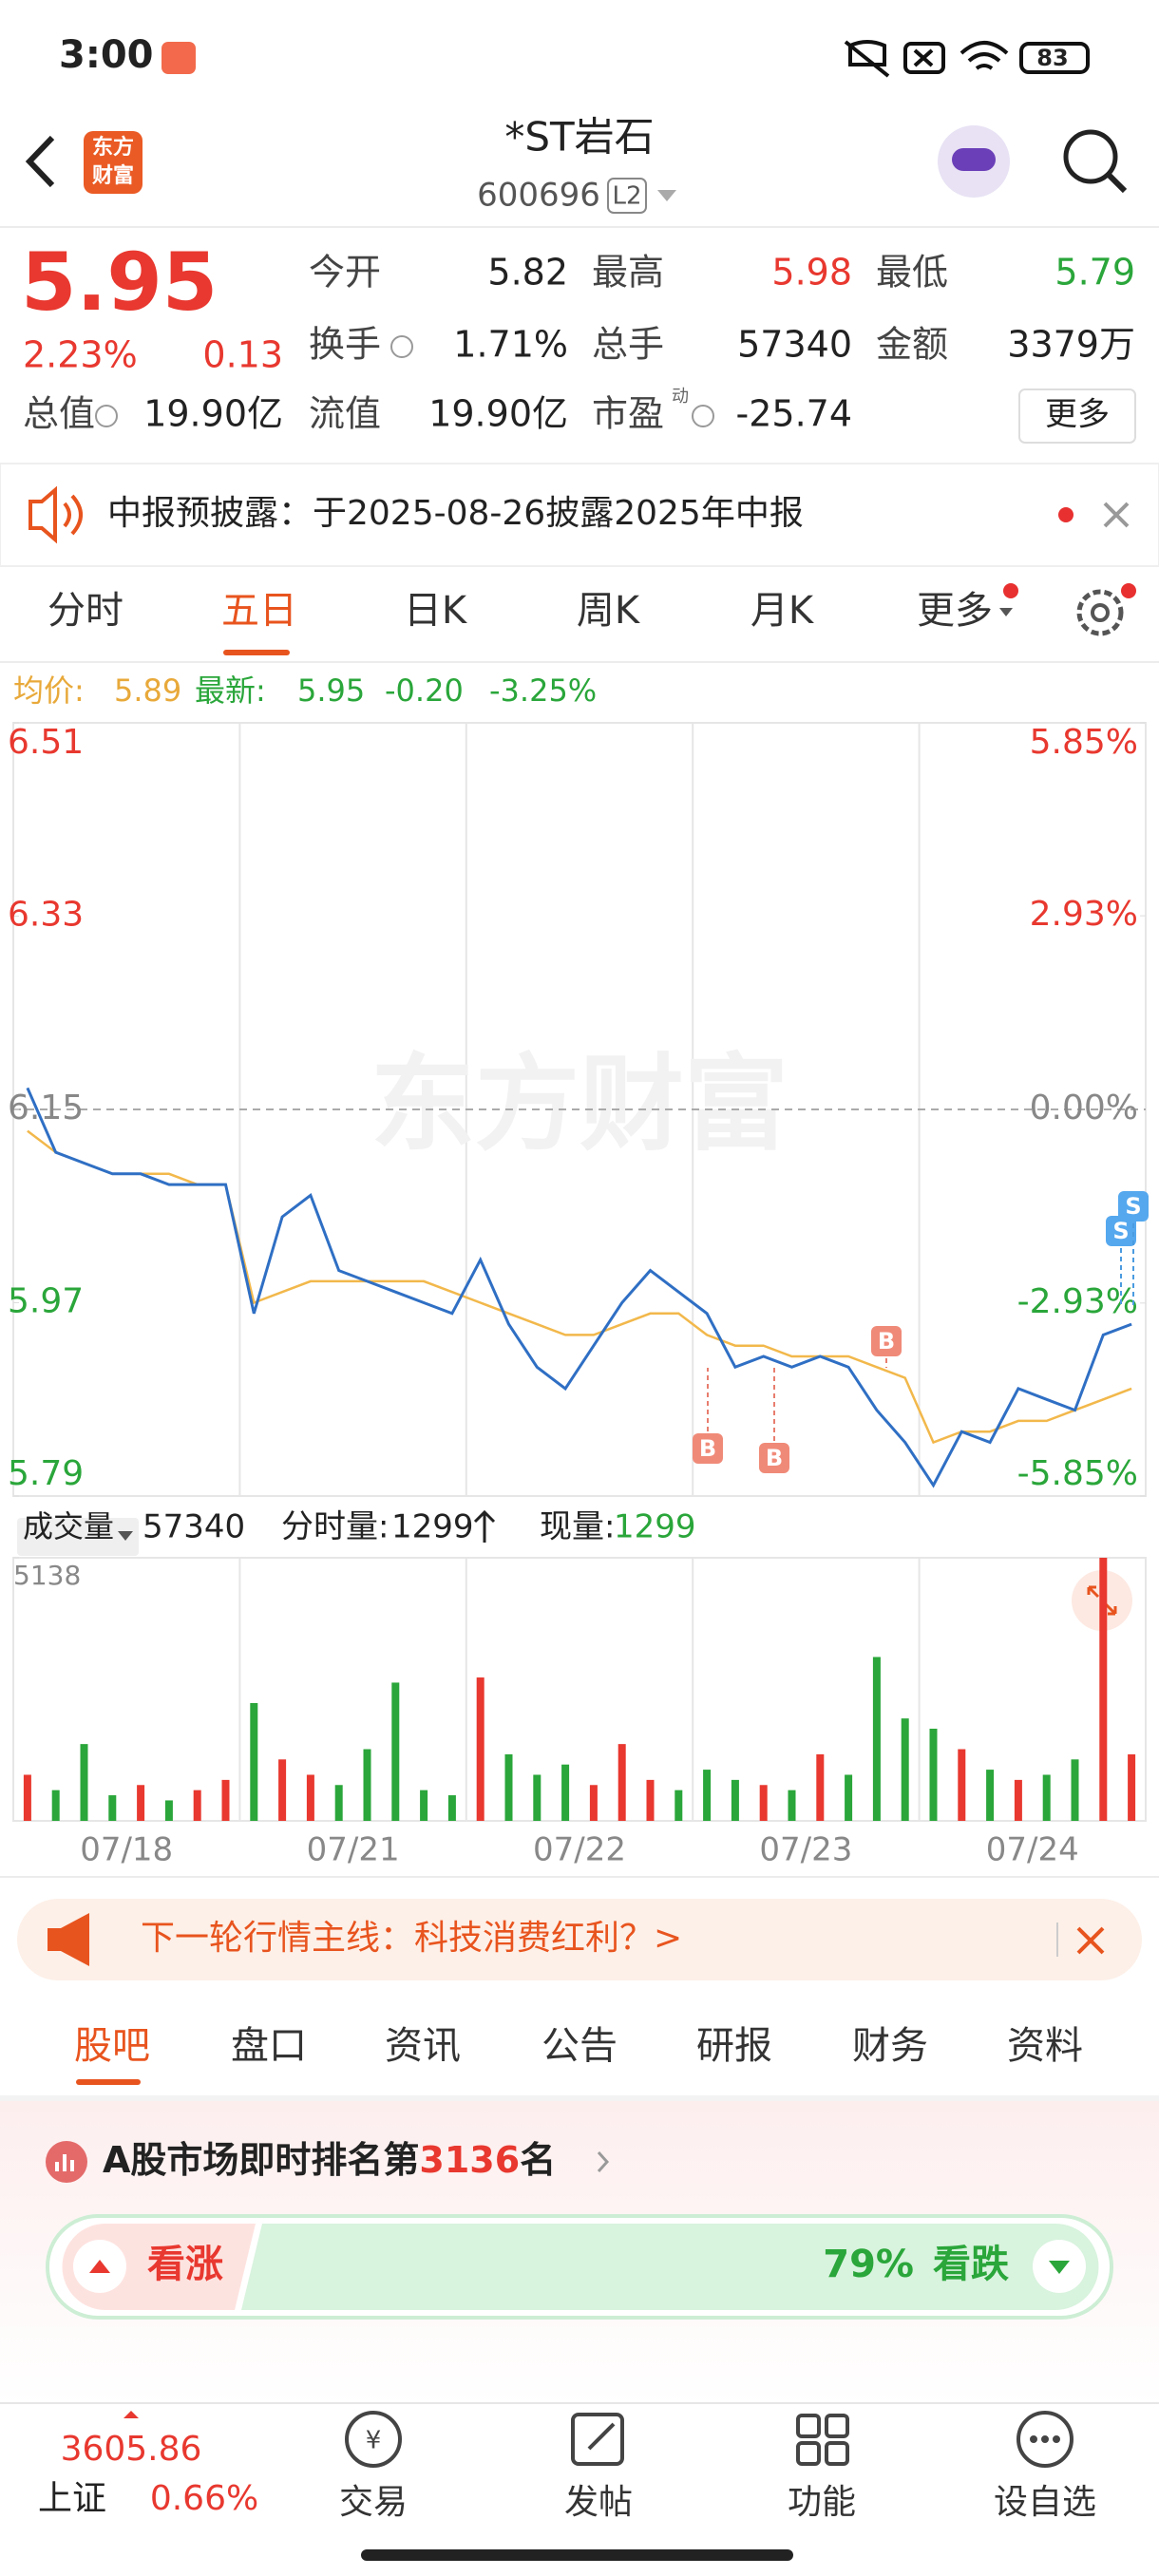  Describe the element at coordinates (106, 55) in the screenshot. I see `status-time: 3:00` at that location.